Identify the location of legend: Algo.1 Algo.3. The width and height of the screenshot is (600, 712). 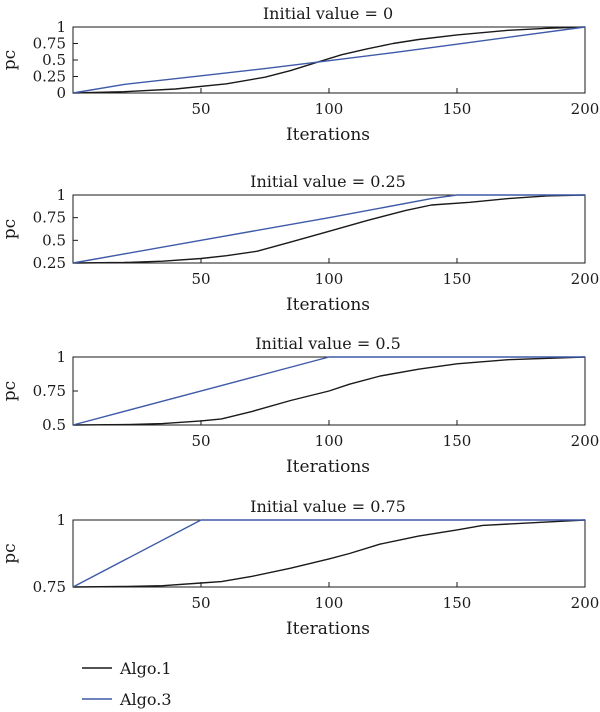
(127, 684).